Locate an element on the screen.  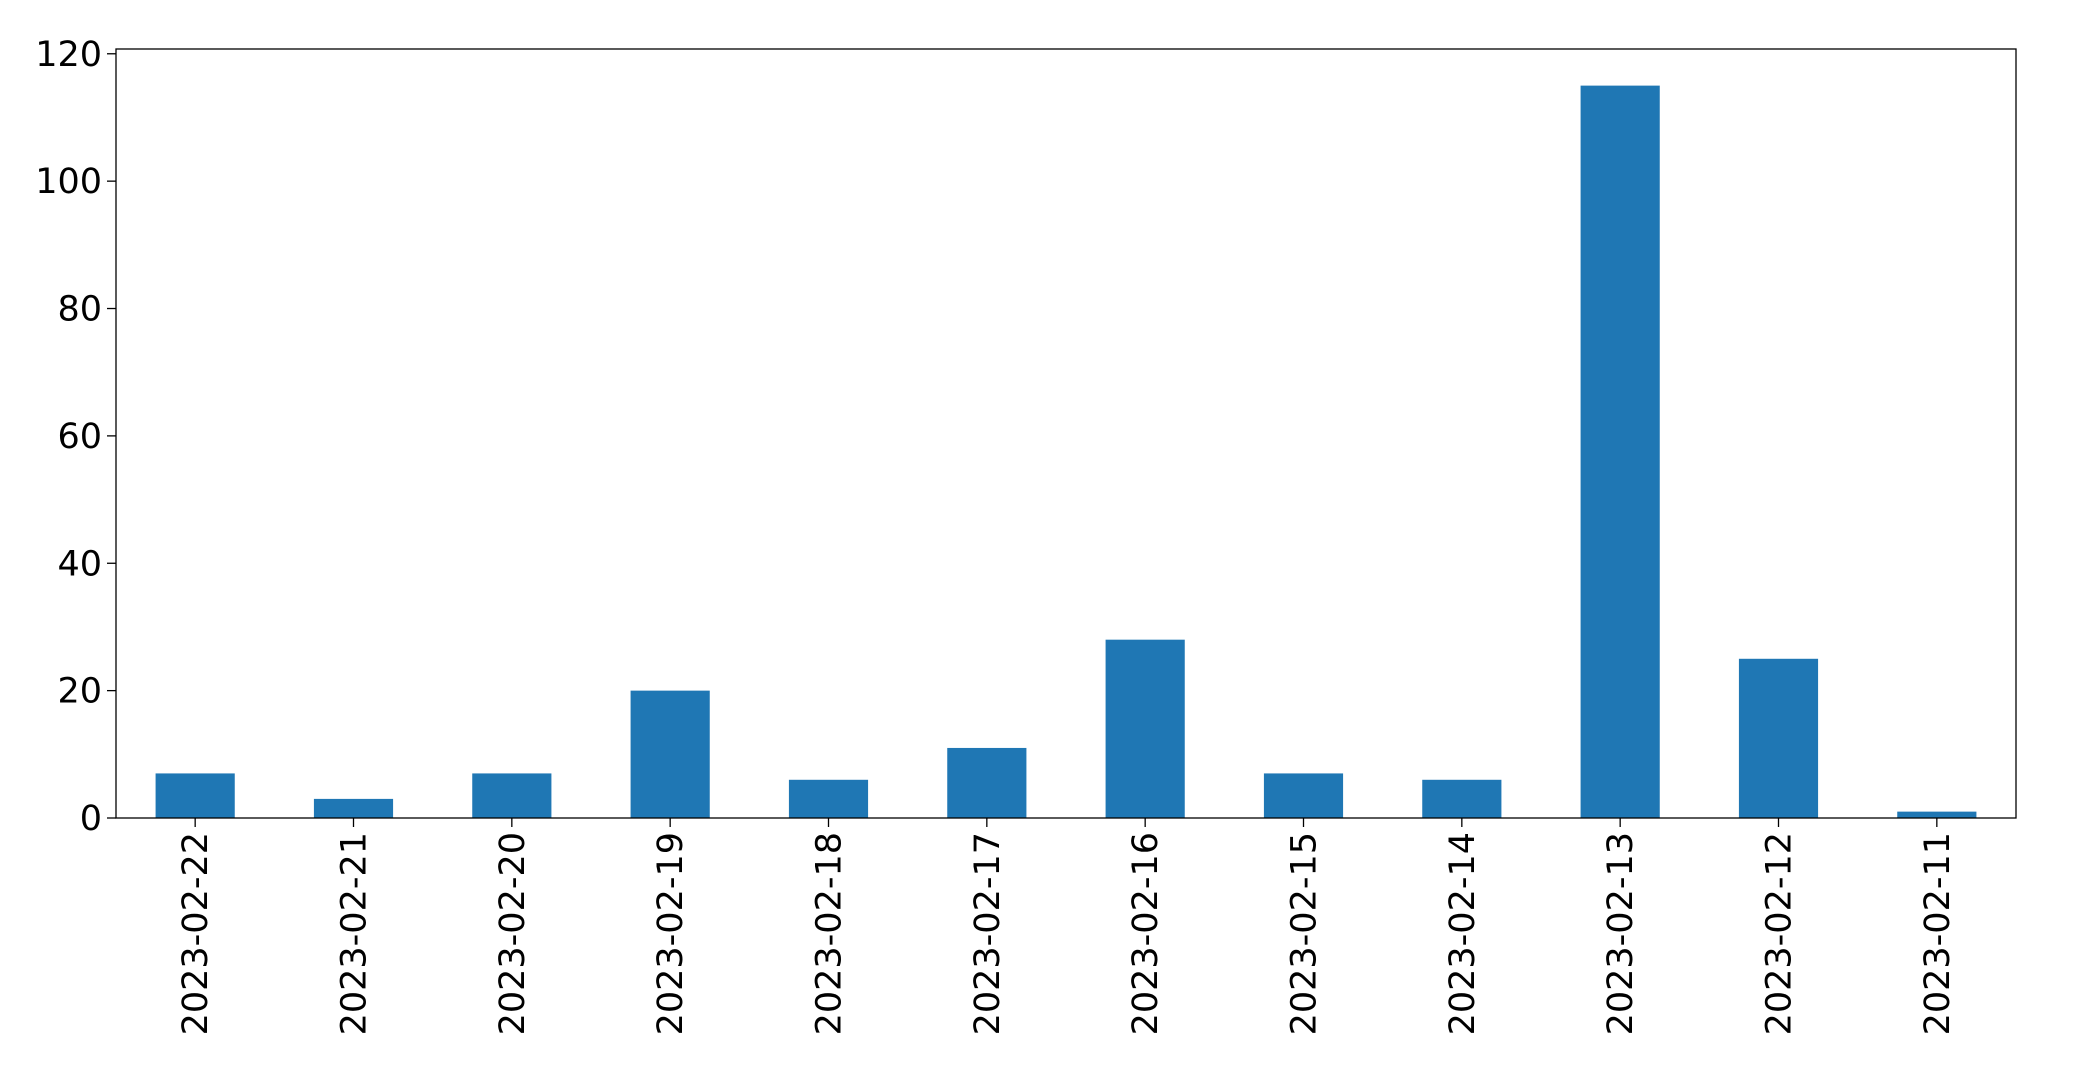
y-tick-label: 100 is located at coordinates (68, 182).